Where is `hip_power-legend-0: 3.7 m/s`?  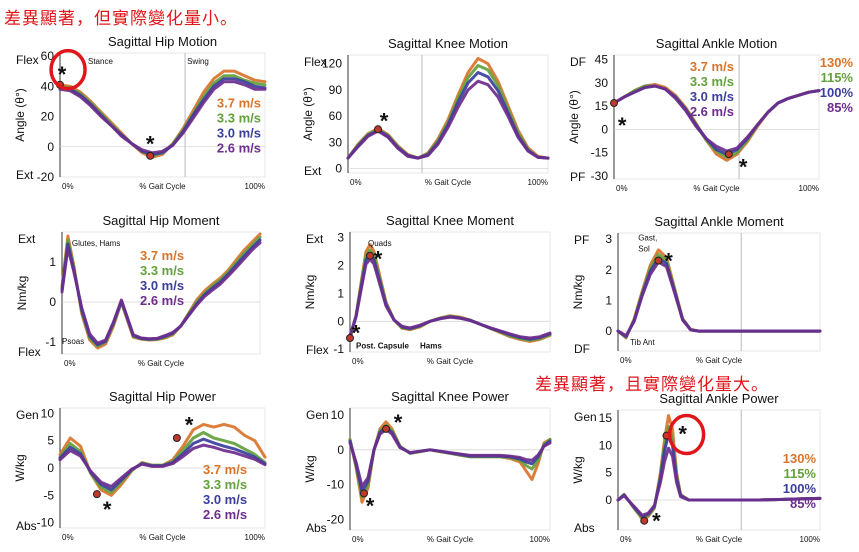 hip_power-legend-0: 3.7 m/s is located at coordinates (225, 469).